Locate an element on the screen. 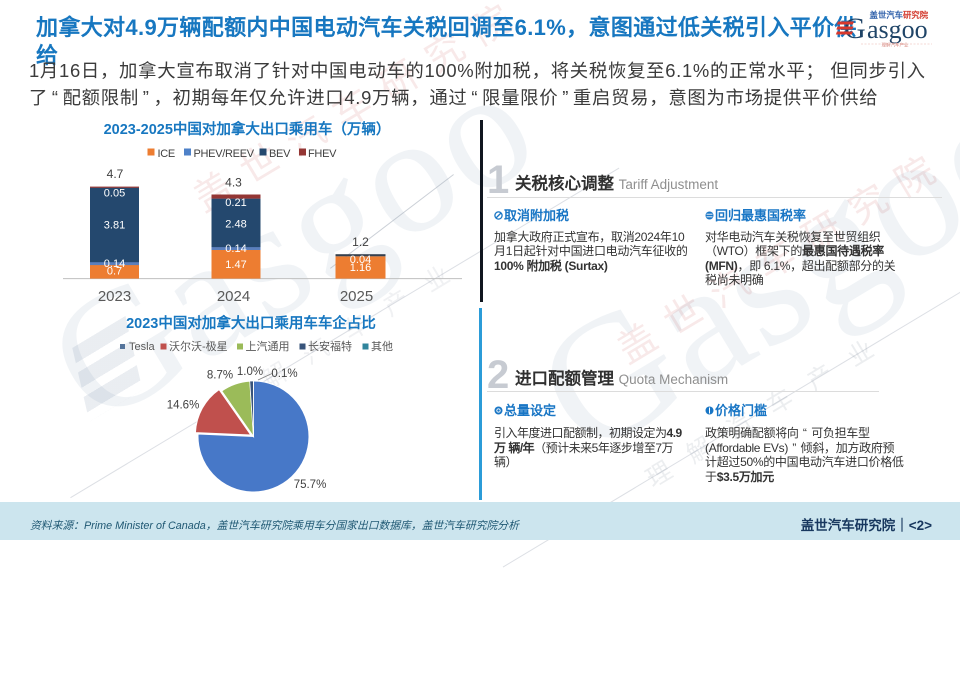  svg-text: 盖世汽车研究院 is located at coordinates (899, 15).